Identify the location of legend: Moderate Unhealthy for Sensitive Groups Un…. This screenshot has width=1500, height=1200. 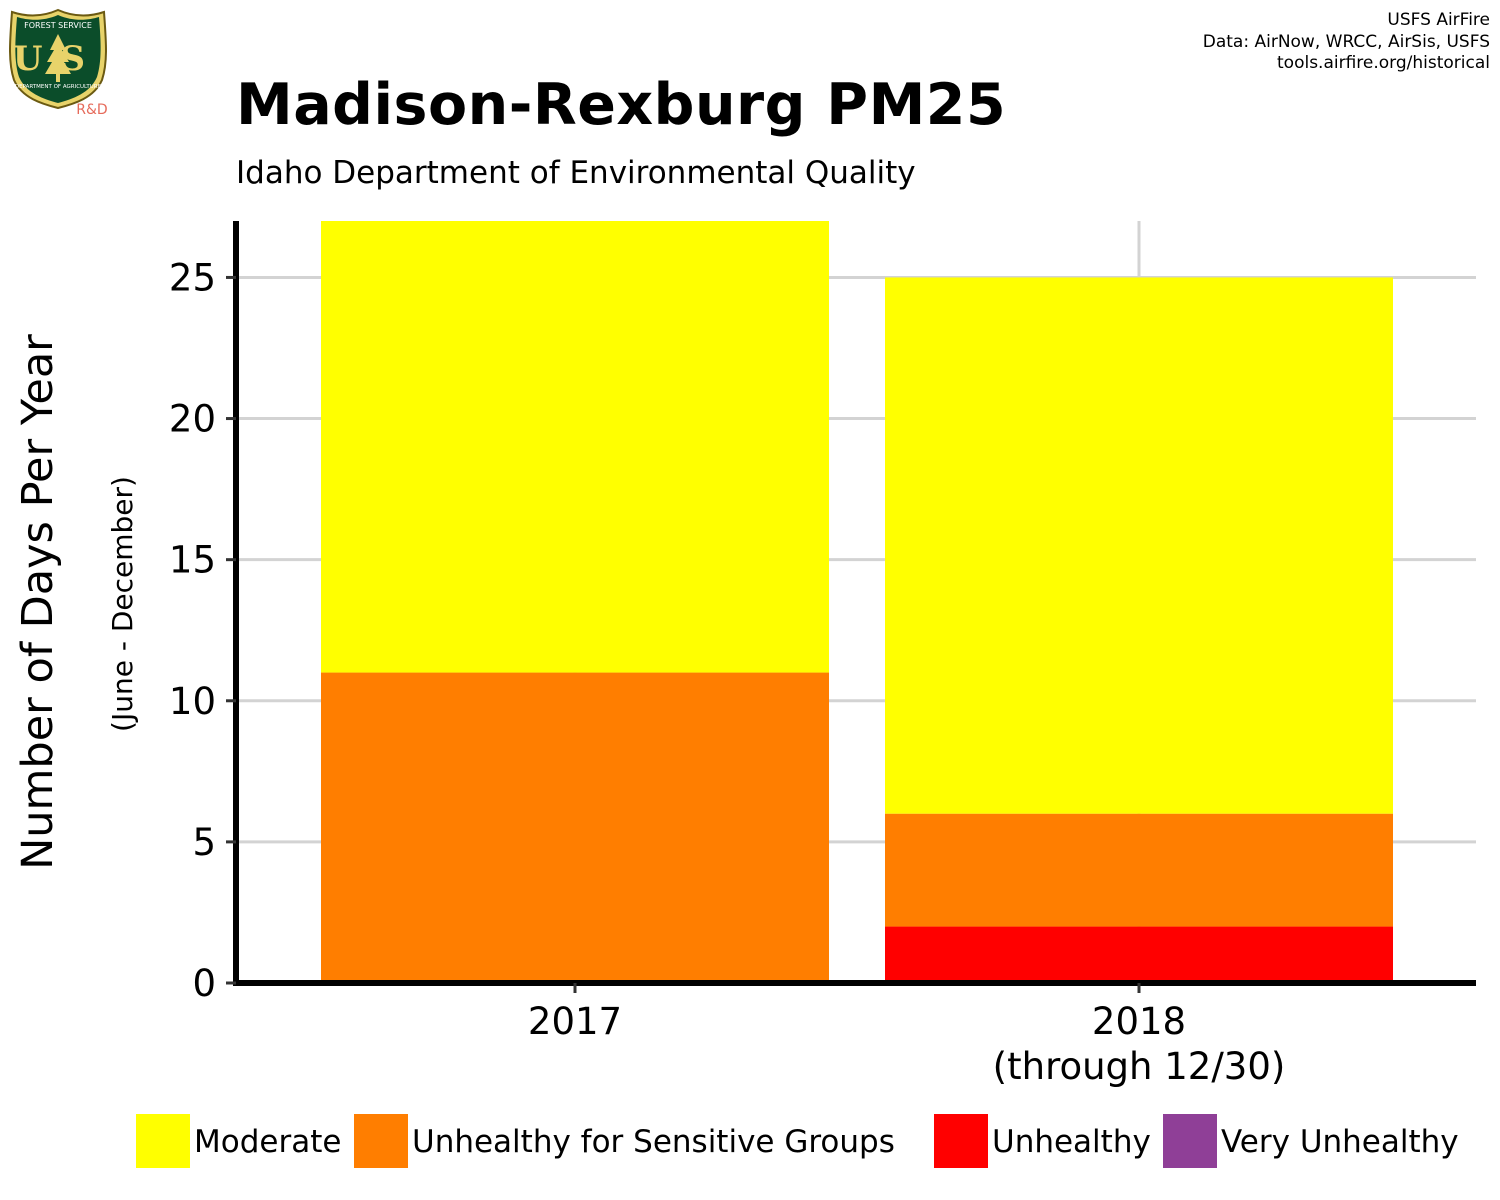
(797, 1141).